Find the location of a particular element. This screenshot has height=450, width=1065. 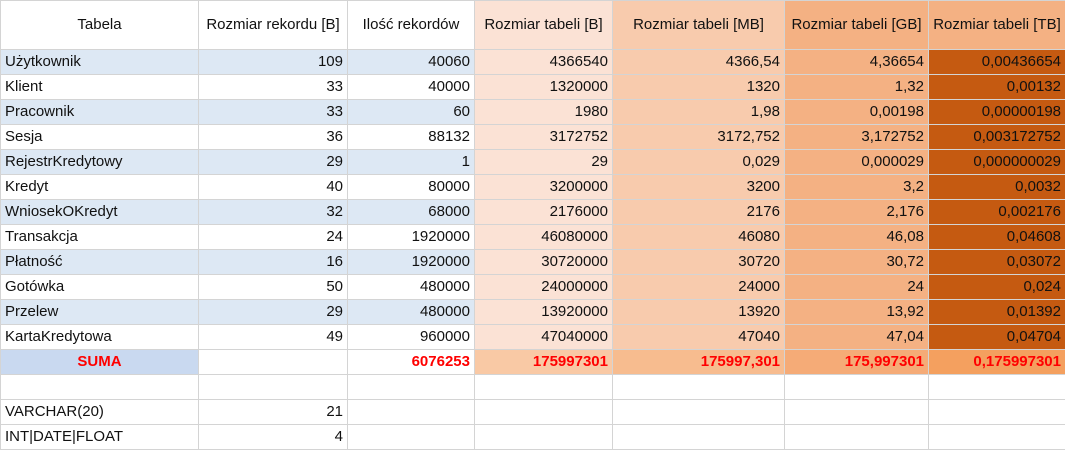

table-value-cell: 0,002176 is located at coordinates (997, 212).